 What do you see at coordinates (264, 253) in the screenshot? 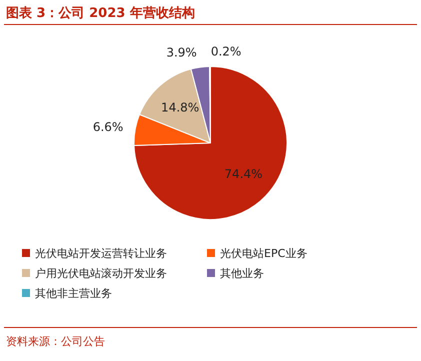
I see `legend-label: 光伏电站EPC业务` at bounding box center [264, 253].